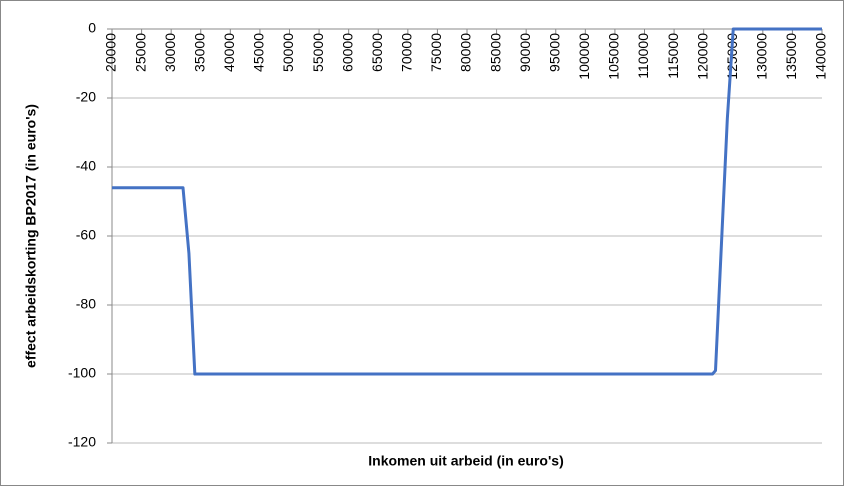 This screenshot has width=844, height=486. Describe the element at coordinates (31, 236) in the screenshot. I see `y-axis-title: effect arbeidskorting BP2017 (in euro's)` at that location.